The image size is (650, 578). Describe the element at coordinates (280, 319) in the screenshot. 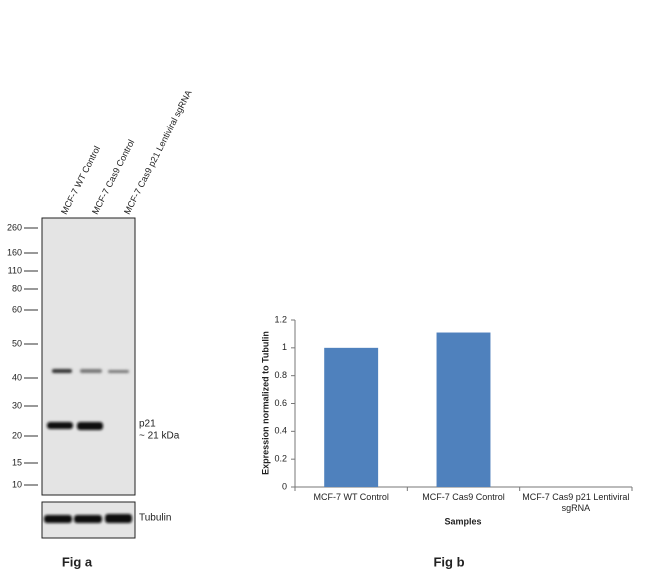

I see `y-tick-label: 1.2` at that location.